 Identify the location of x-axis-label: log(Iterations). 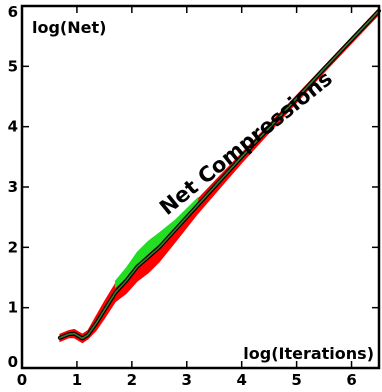
(308, 353).